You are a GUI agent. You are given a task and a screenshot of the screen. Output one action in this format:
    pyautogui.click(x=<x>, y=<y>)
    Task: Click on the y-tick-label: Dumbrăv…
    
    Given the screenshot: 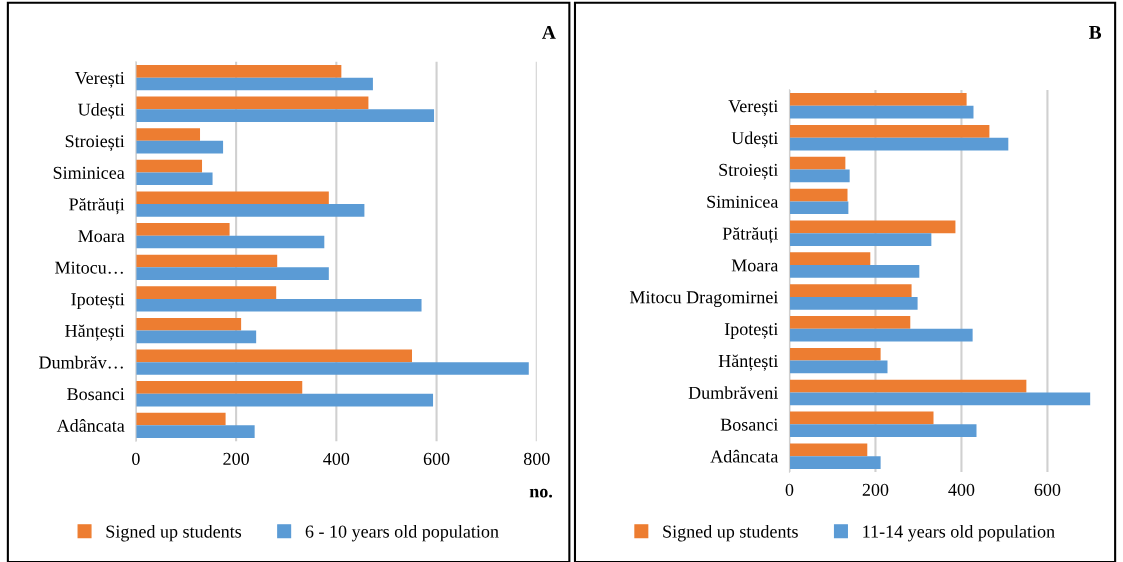 What is the action you would take?
    pyautogui.click(x=81, y=362)
    